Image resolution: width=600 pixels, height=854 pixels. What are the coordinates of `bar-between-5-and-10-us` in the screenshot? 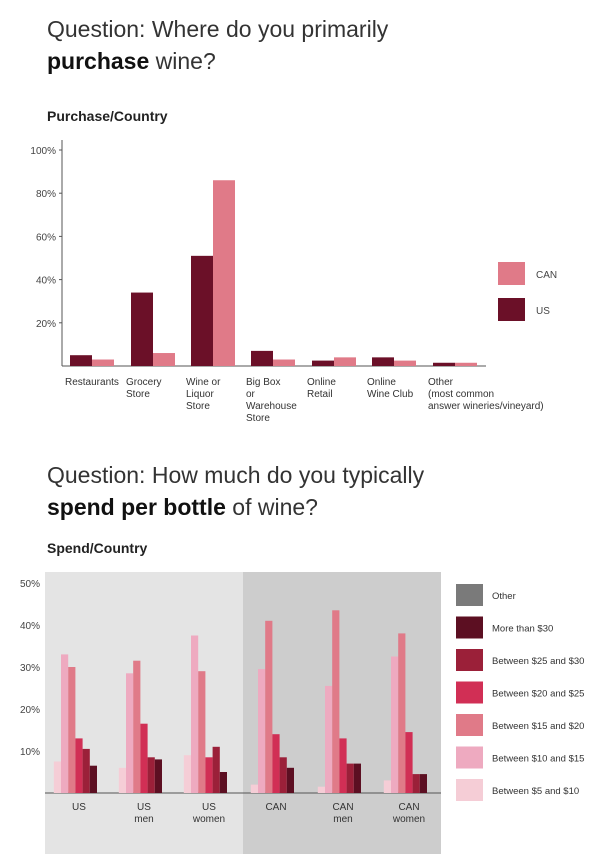 It's located at (57, 777).